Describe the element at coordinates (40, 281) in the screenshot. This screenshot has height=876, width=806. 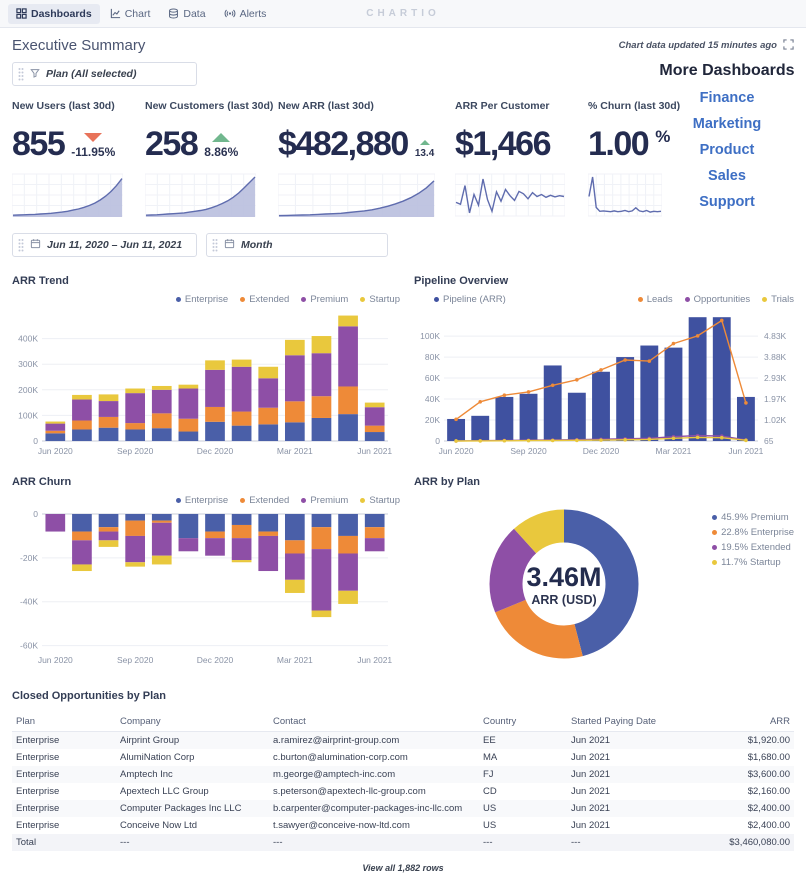
I see `chart-title: ARR Trend` at that location.